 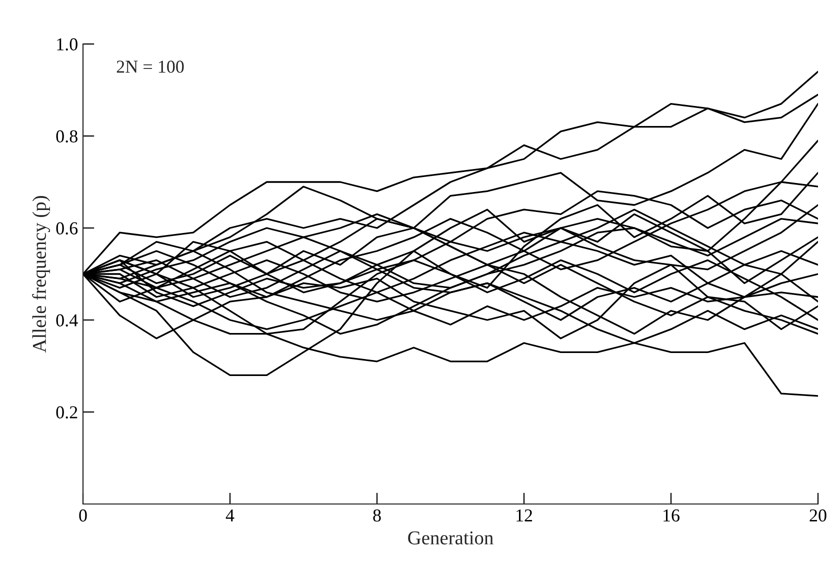 What do you see at coordinates (377, 515) in the screenshot?
I see `x-tick-label: 8` at bounding box center [377, 515].